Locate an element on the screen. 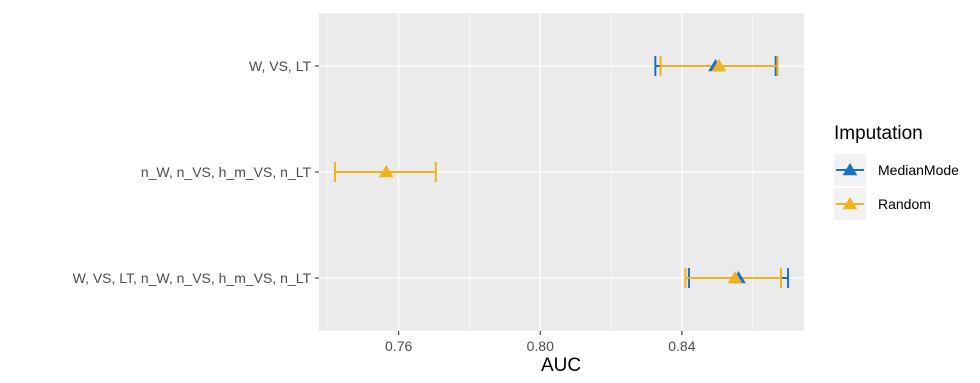 The height and width of the screenshot is (383, 980). x-tick-label: 0.76 is located at coordinates (398, 346).